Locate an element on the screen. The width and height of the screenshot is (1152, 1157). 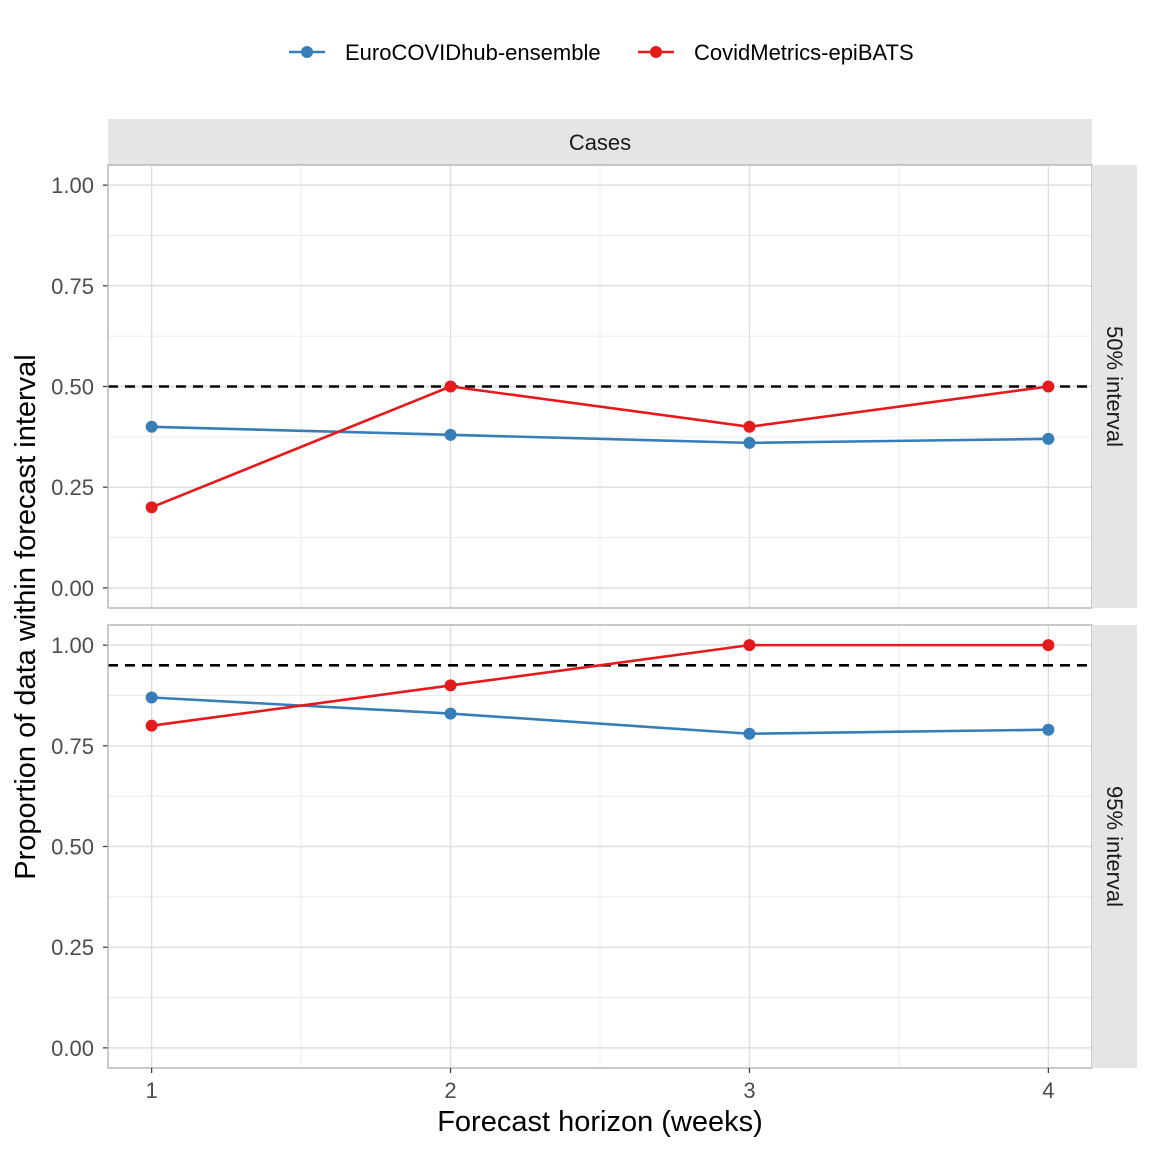
column-strip-label: Cases is located at coordinates (600, 142).